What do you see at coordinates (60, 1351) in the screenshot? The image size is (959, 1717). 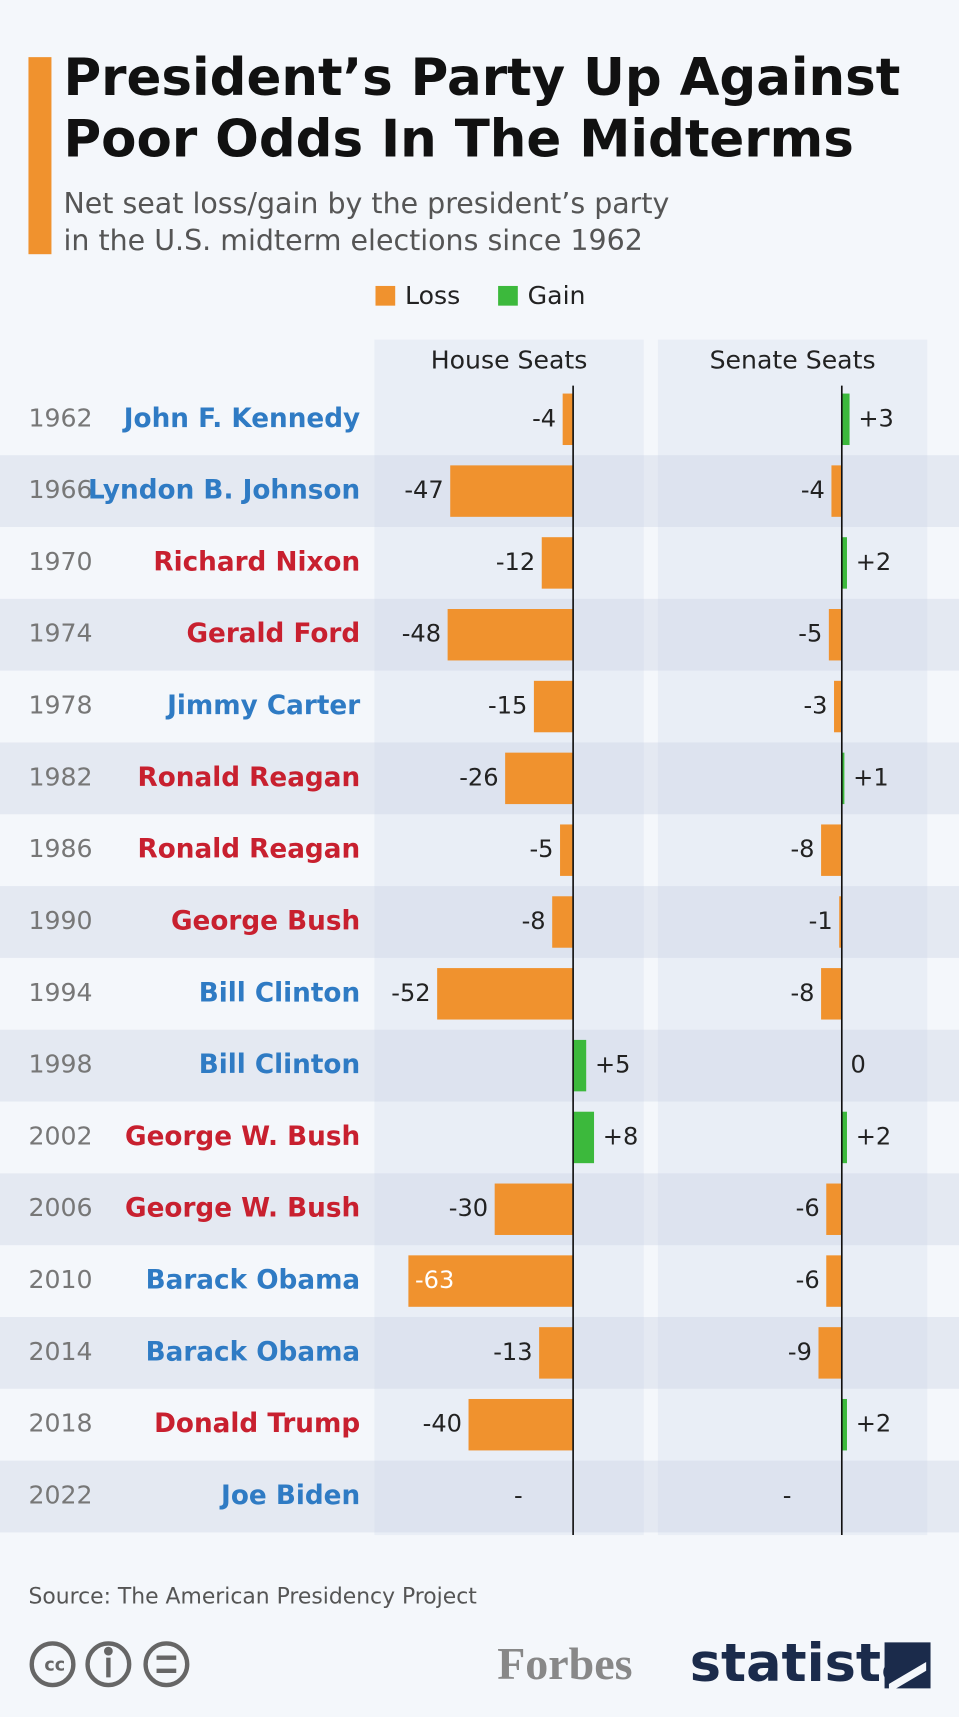 I see `year-label: 2014` at bounding box center [60, 1351].